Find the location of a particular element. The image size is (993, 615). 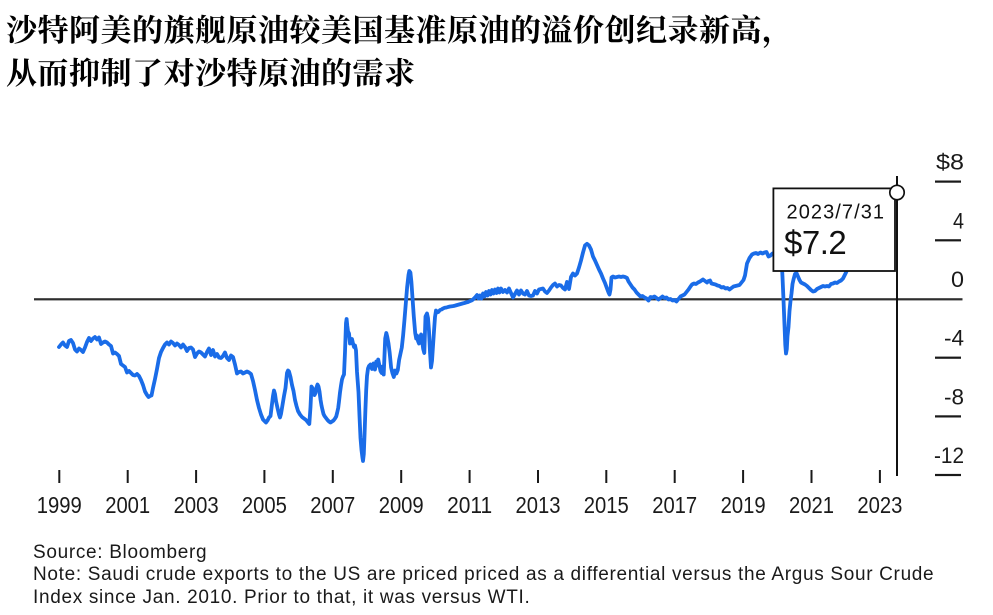

svg-text: 2001 is located at coordinates (127, 505).